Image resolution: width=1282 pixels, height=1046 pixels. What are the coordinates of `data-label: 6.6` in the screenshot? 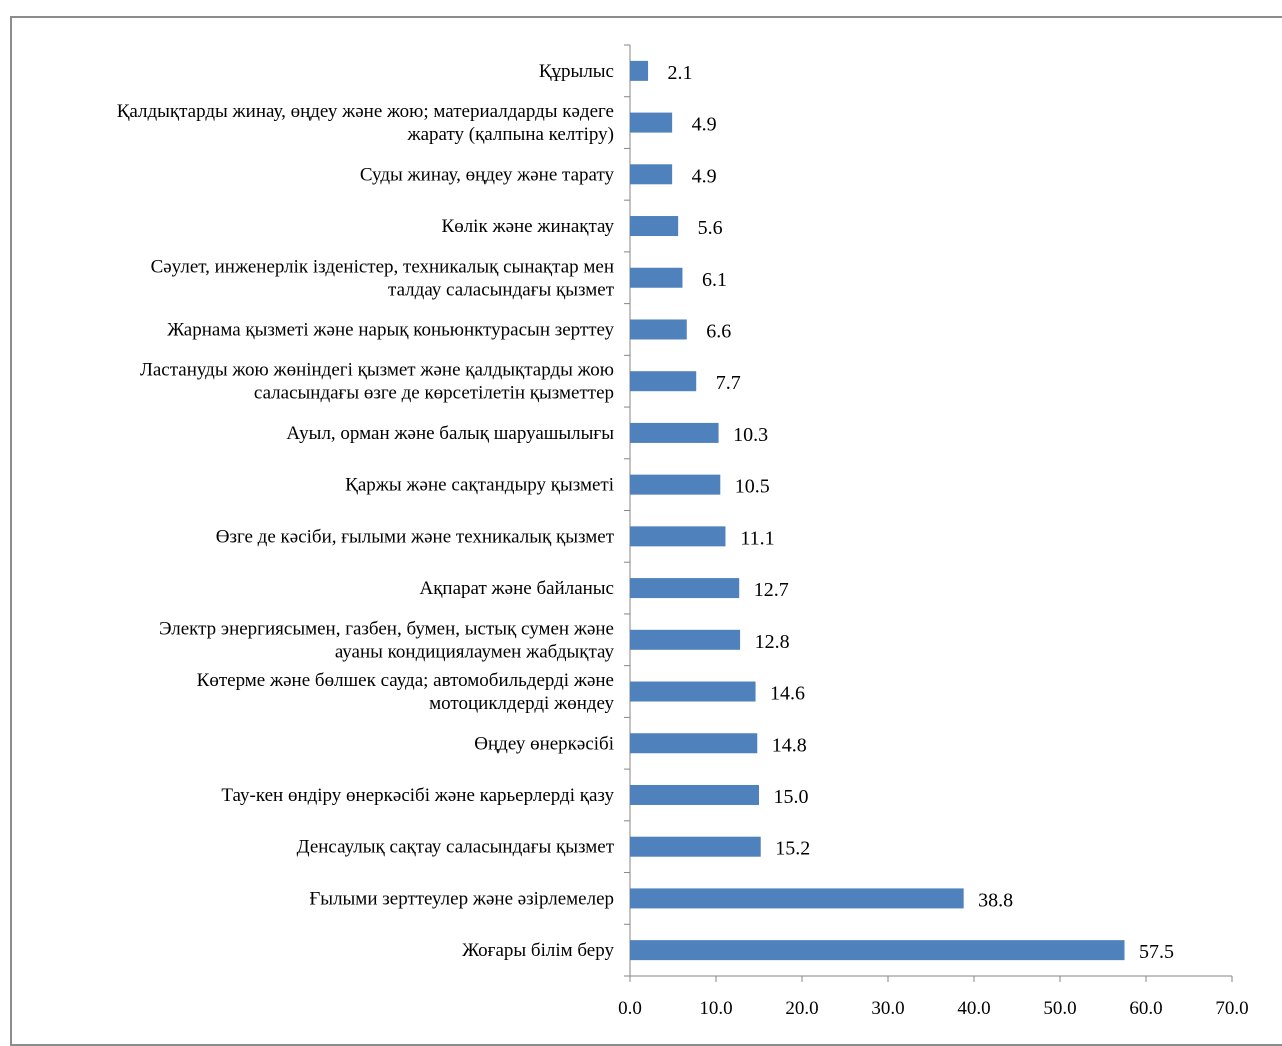 It's located at (718, 331).